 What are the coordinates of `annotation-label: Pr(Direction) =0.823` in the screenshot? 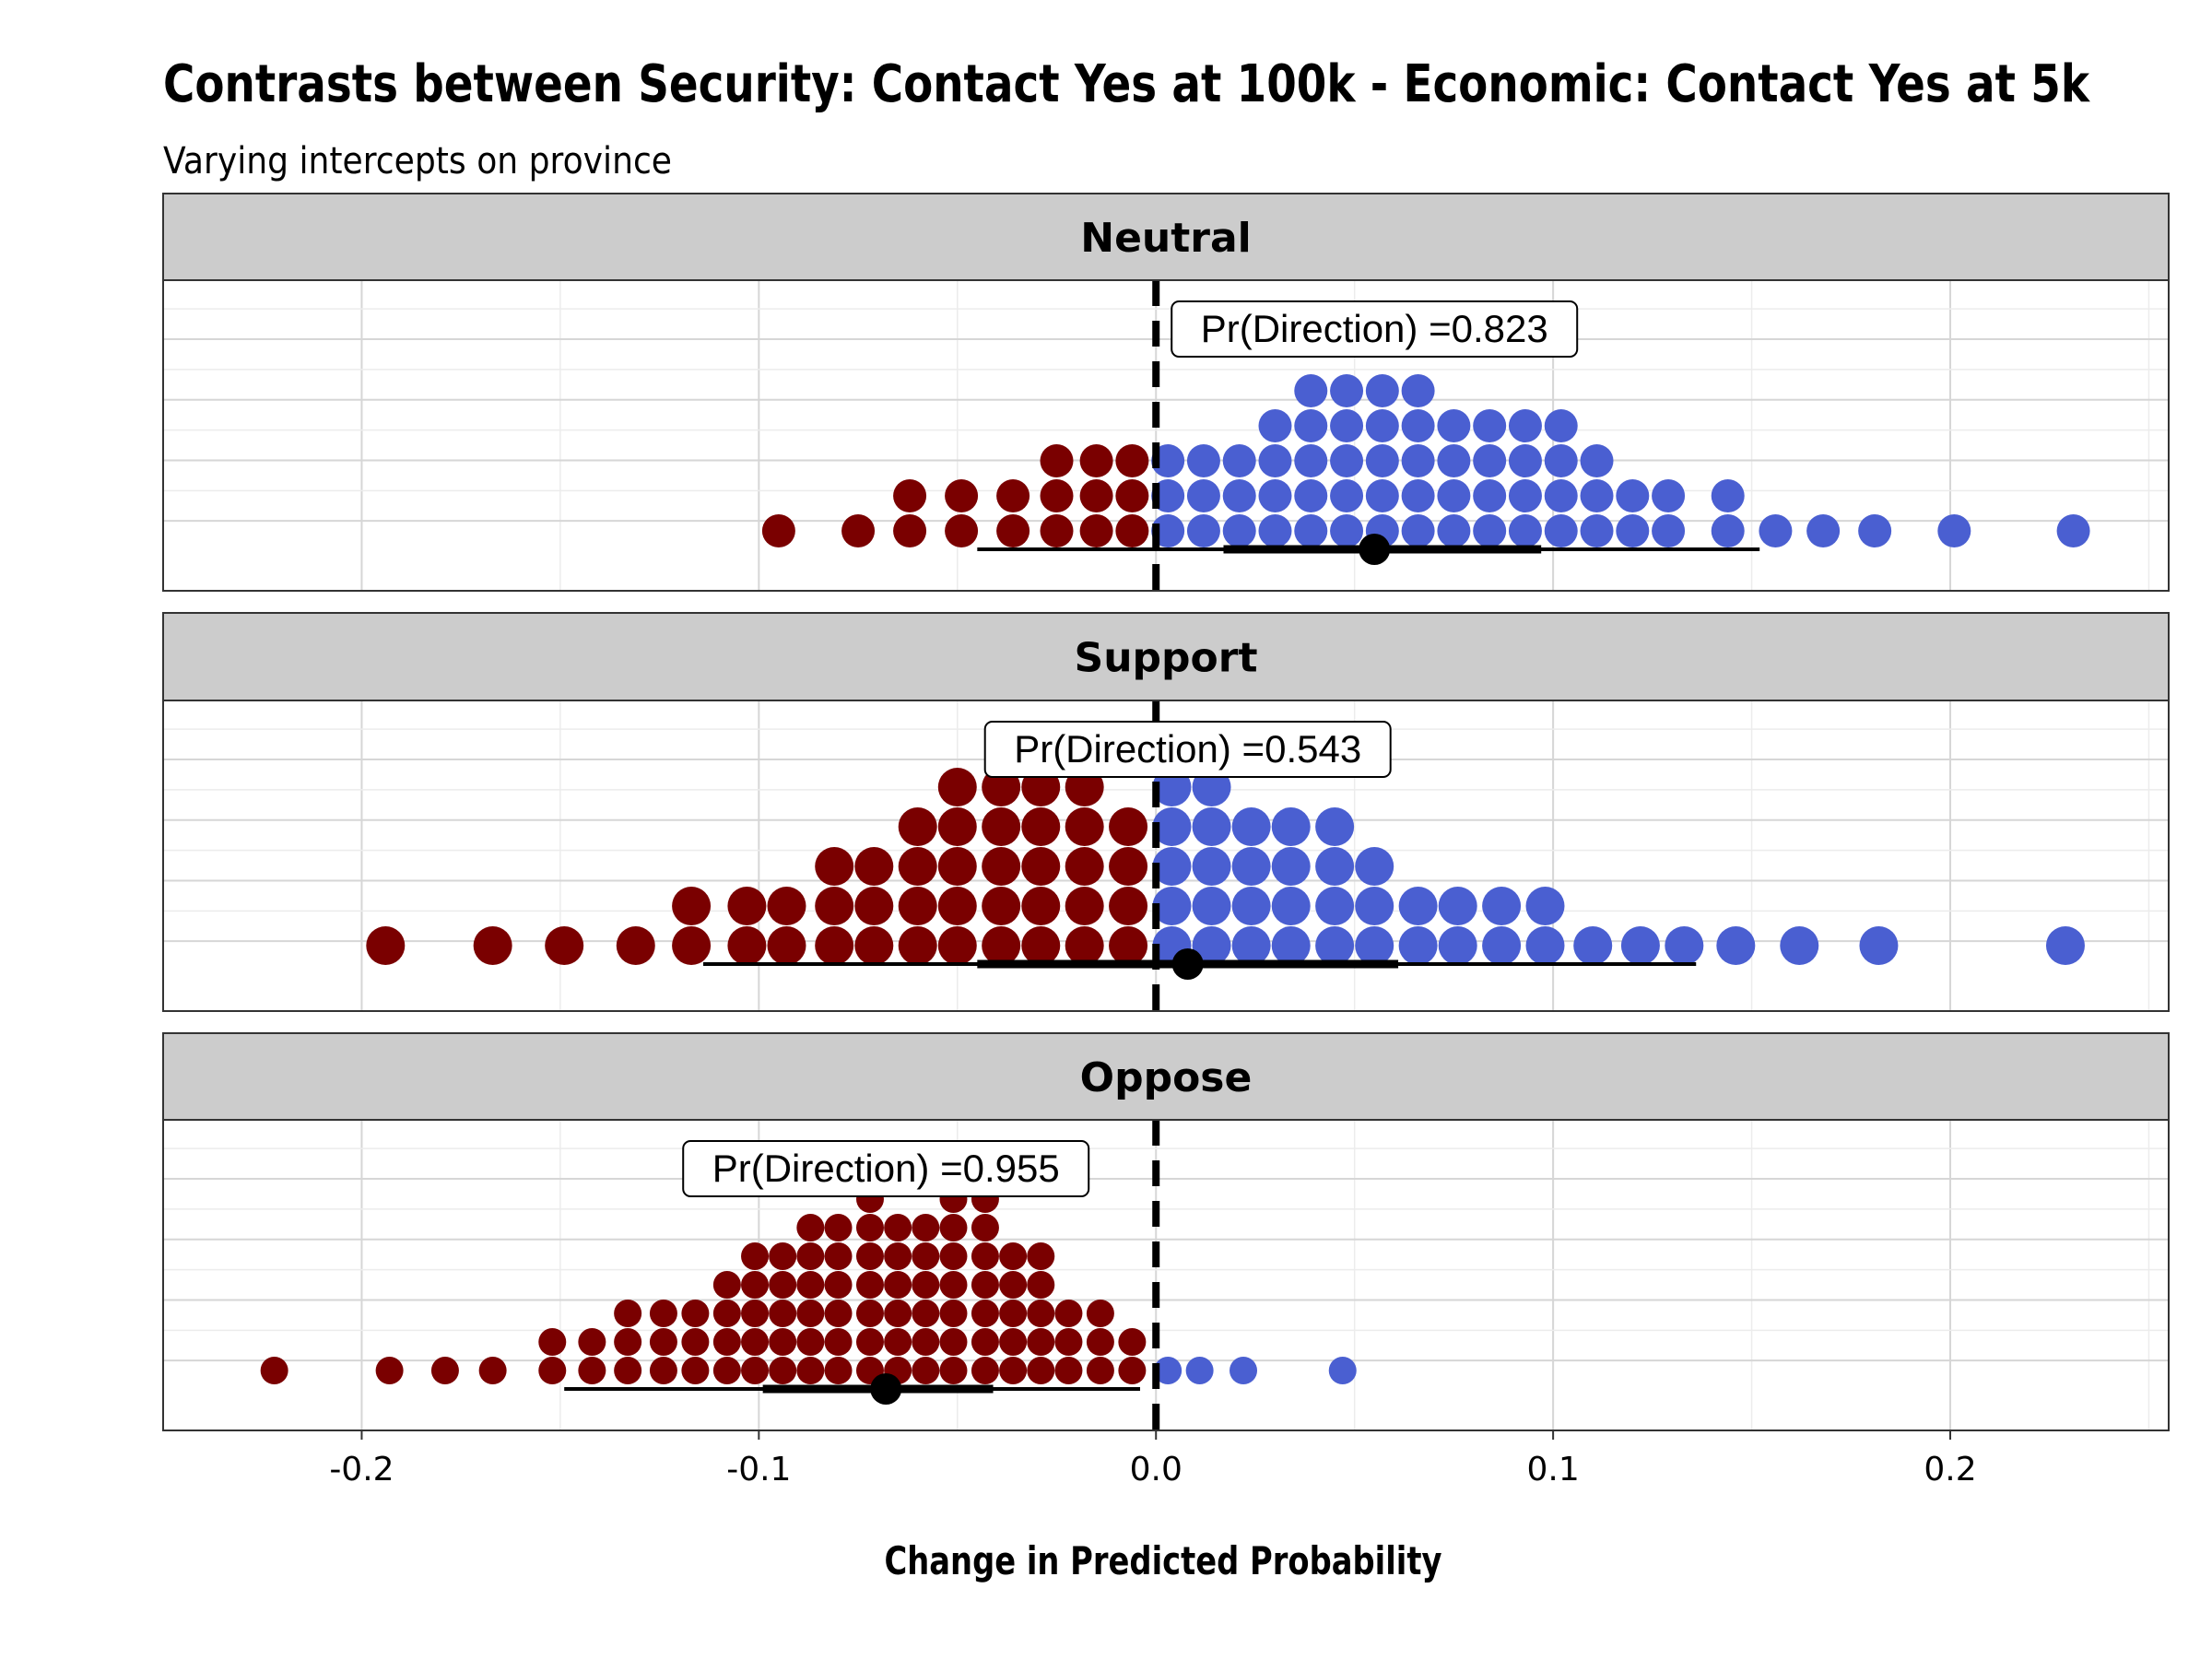 It's located at (1374, 328).